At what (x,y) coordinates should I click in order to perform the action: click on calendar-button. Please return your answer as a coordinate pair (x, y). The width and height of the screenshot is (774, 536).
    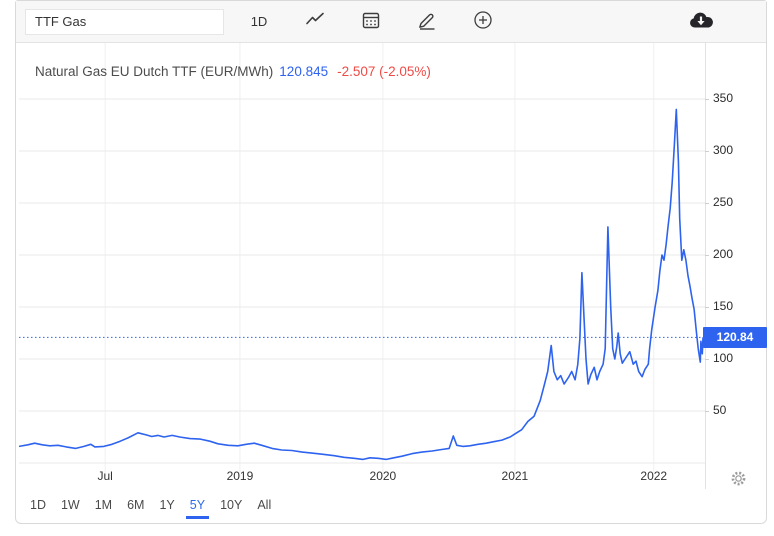
    Looking at the image, I should click on (371, 22).